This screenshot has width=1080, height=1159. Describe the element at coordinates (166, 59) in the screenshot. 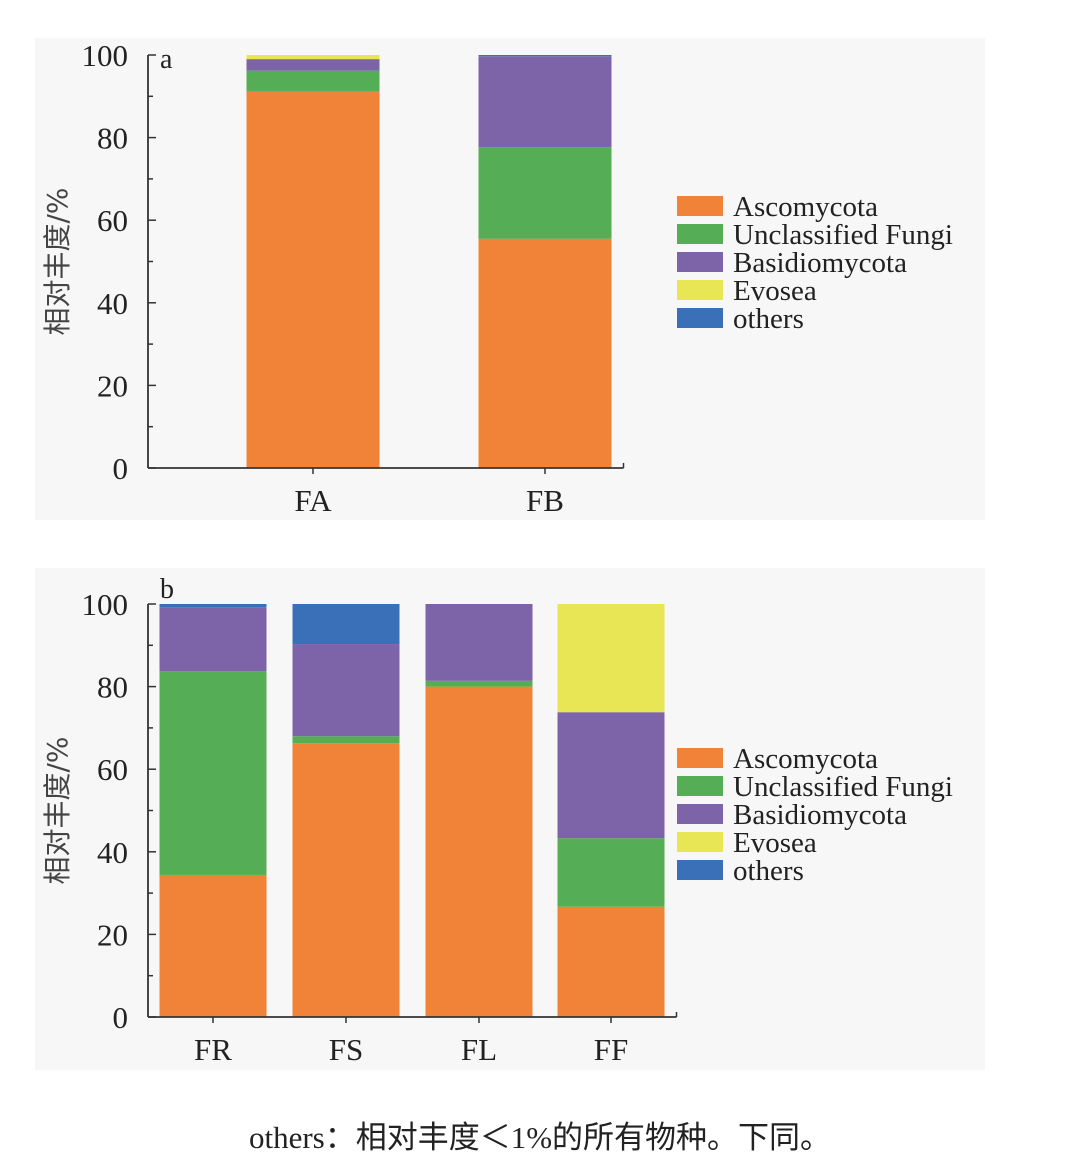

I see `panel-label: a` at that location.